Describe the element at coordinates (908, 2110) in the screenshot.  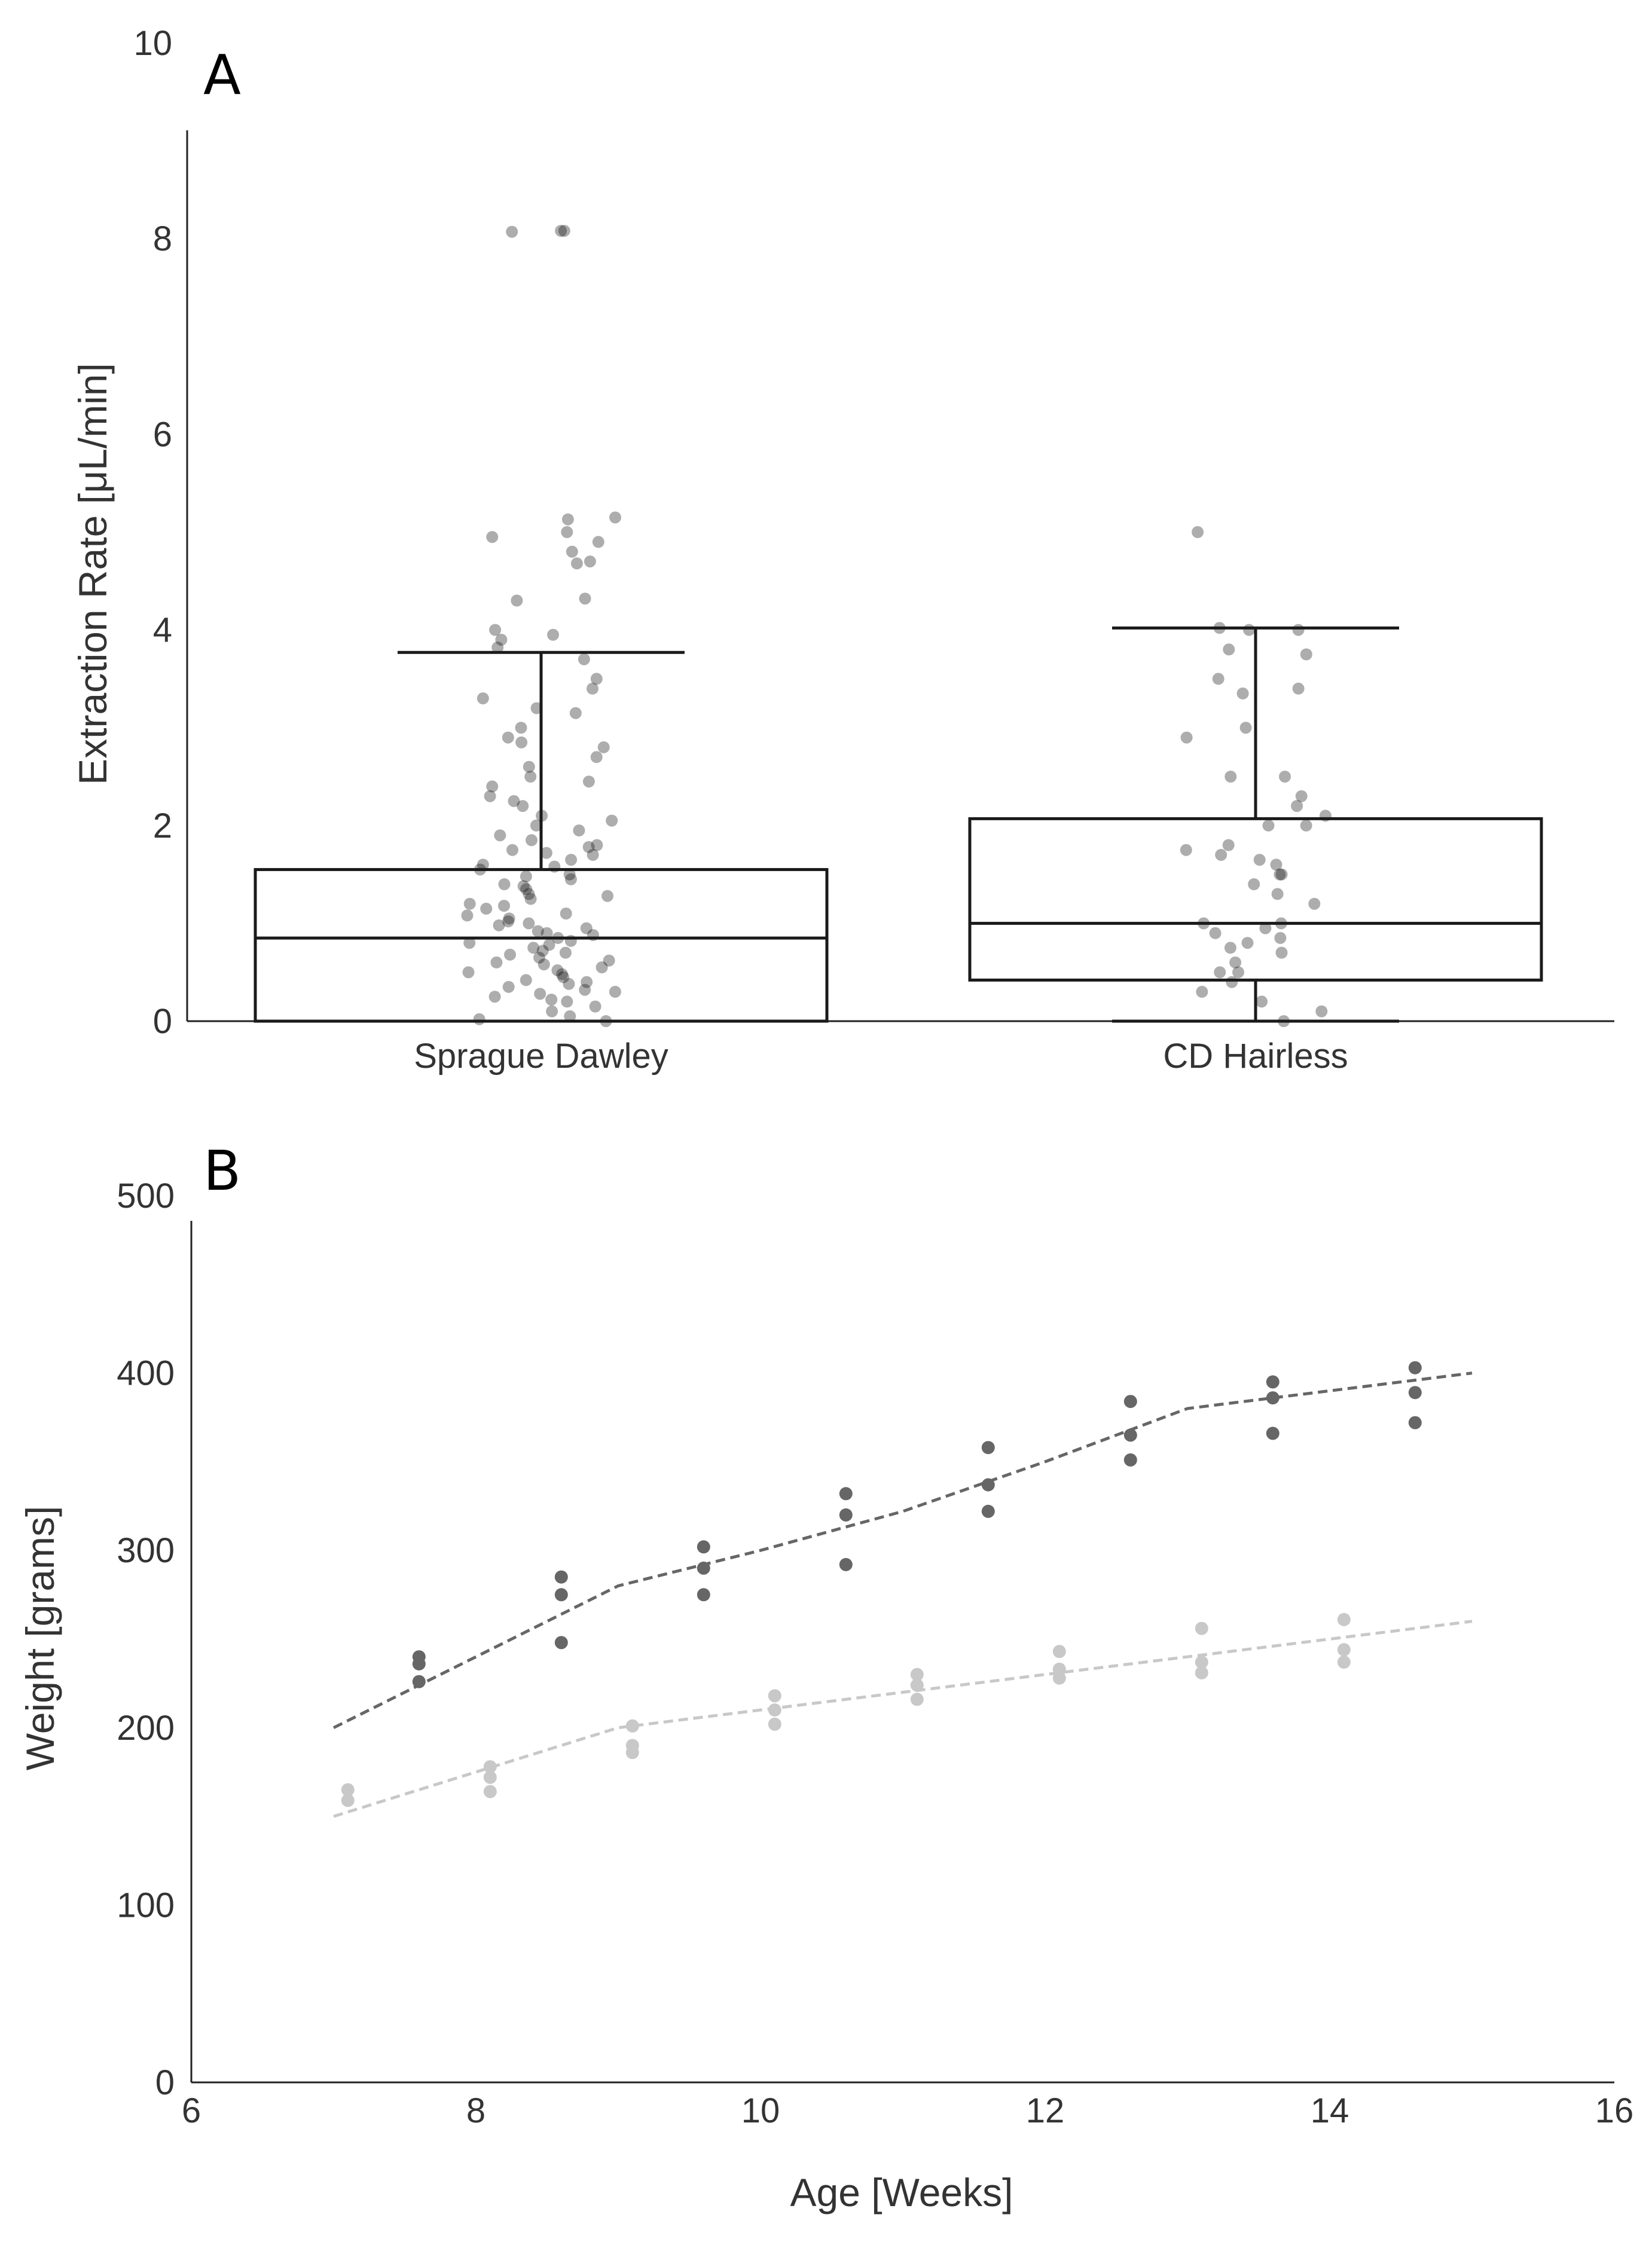
I see `panel-b-x-ticks: 6 8 10 12 14 16` at that location.